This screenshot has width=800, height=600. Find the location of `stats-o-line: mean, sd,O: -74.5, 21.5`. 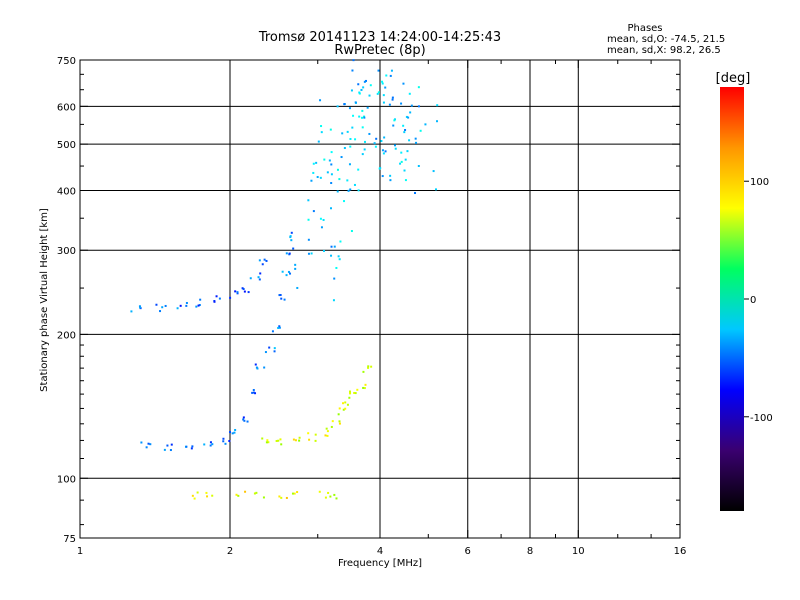

stats-o-line: mean, sd,O: -74.5, 21.5 is located at coordinates (666, 39).